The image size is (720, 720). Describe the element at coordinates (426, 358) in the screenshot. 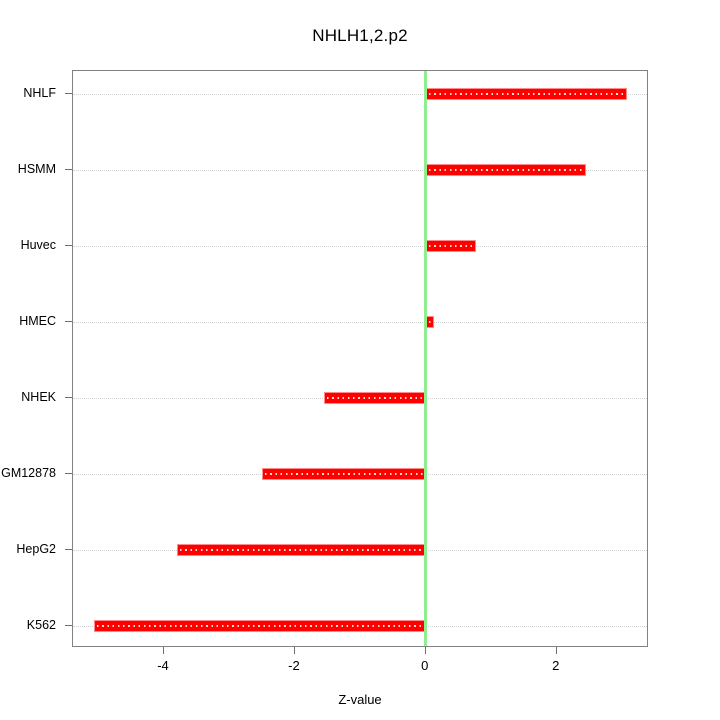

I see `zero-line` at that location.